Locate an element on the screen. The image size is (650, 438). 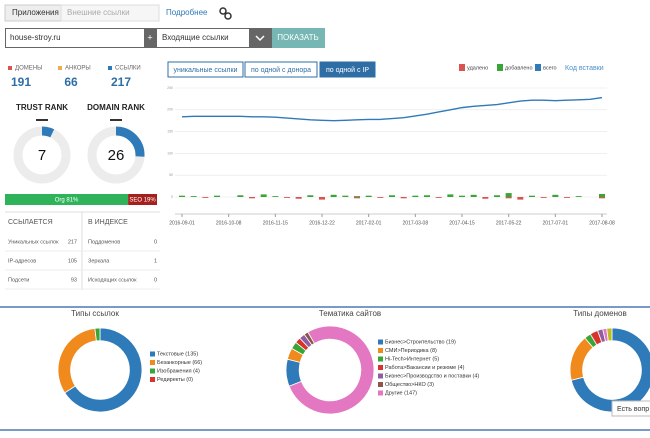
x-tick-label: 2017-03-08 is located at coordinates (416, 223).